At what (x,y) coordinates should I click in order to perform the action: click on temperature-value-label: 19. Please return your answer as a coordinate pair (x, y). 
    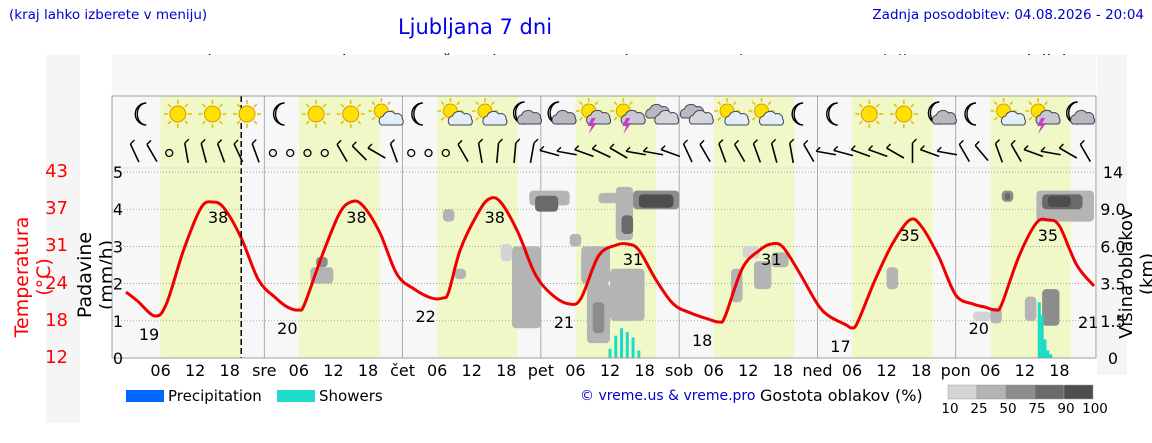
    Looking at the image, I should click on (149, 334).